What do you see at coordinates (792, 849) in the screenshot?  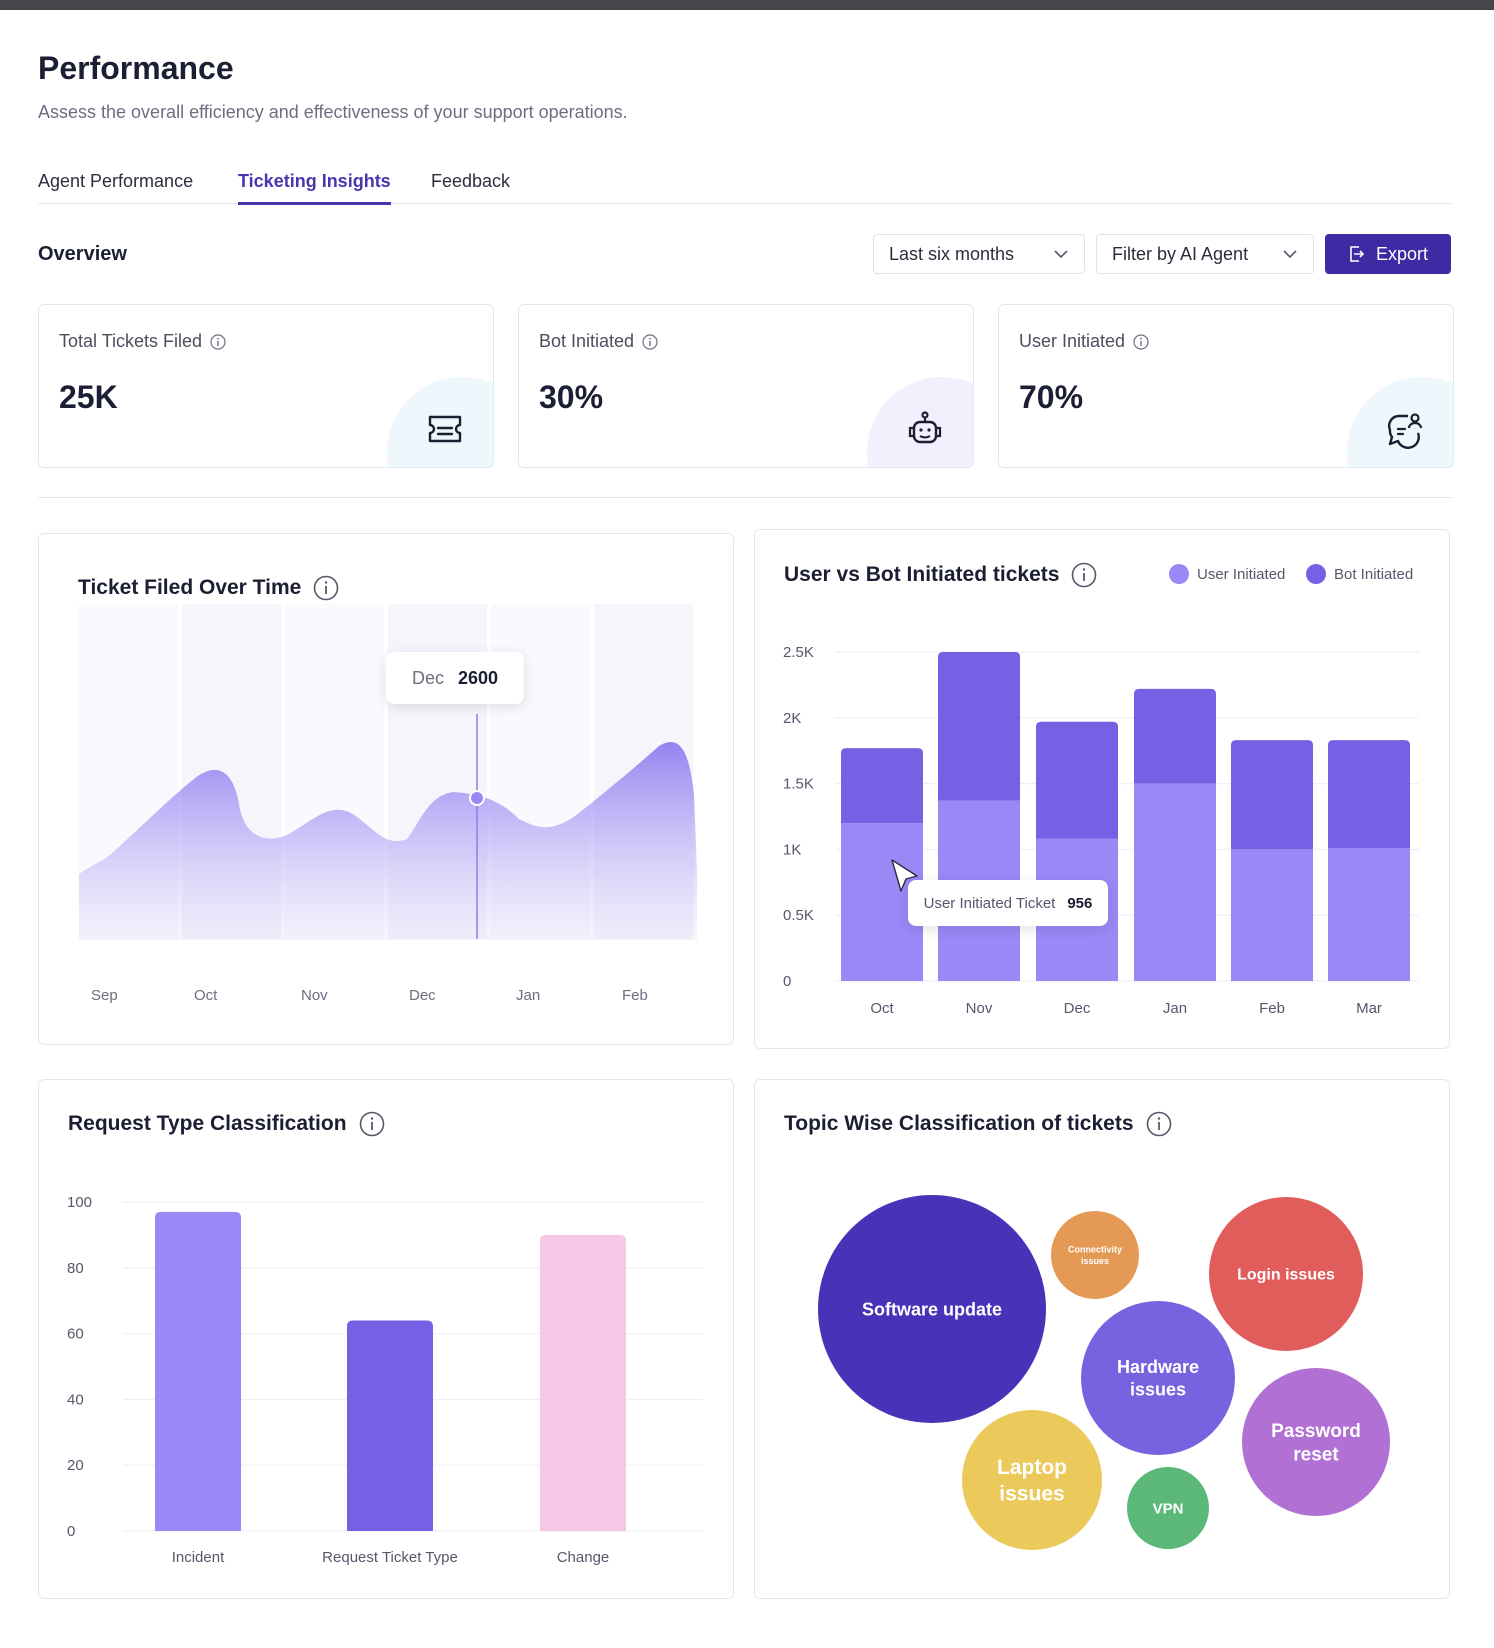 I see `y-tick-label: 1K` at bounding box center [792, 849].